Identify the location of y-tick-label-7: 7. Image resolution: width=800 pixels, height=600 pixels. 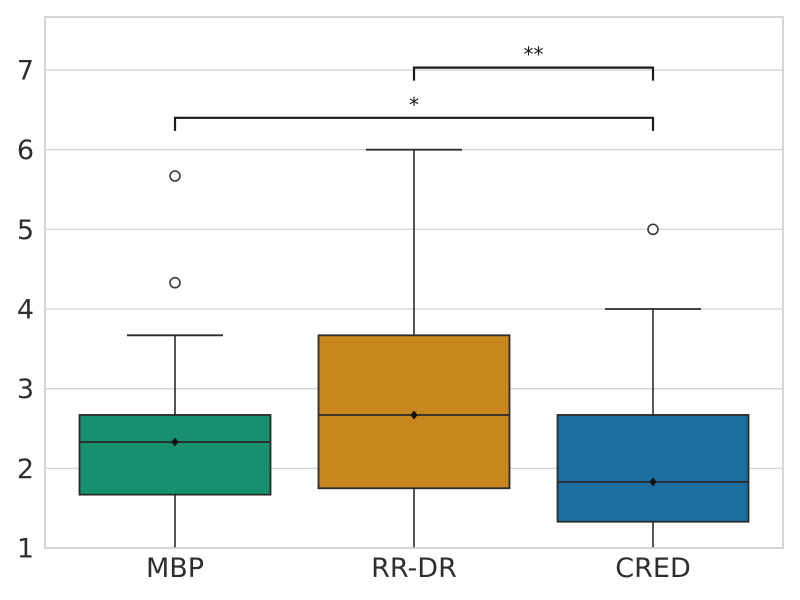
(25, 71).